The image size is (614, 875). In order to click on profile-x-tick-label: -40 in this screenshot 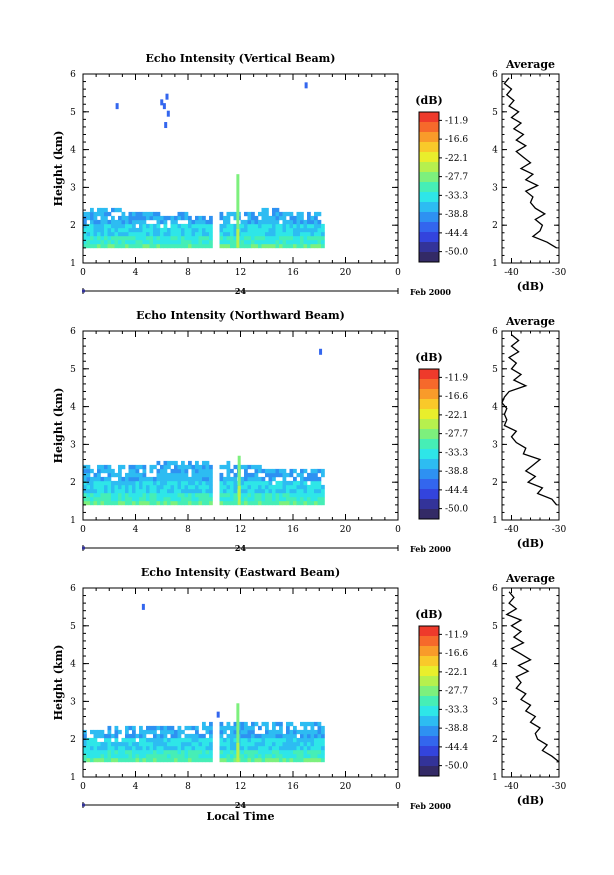, I will do `click(511, 273)`.